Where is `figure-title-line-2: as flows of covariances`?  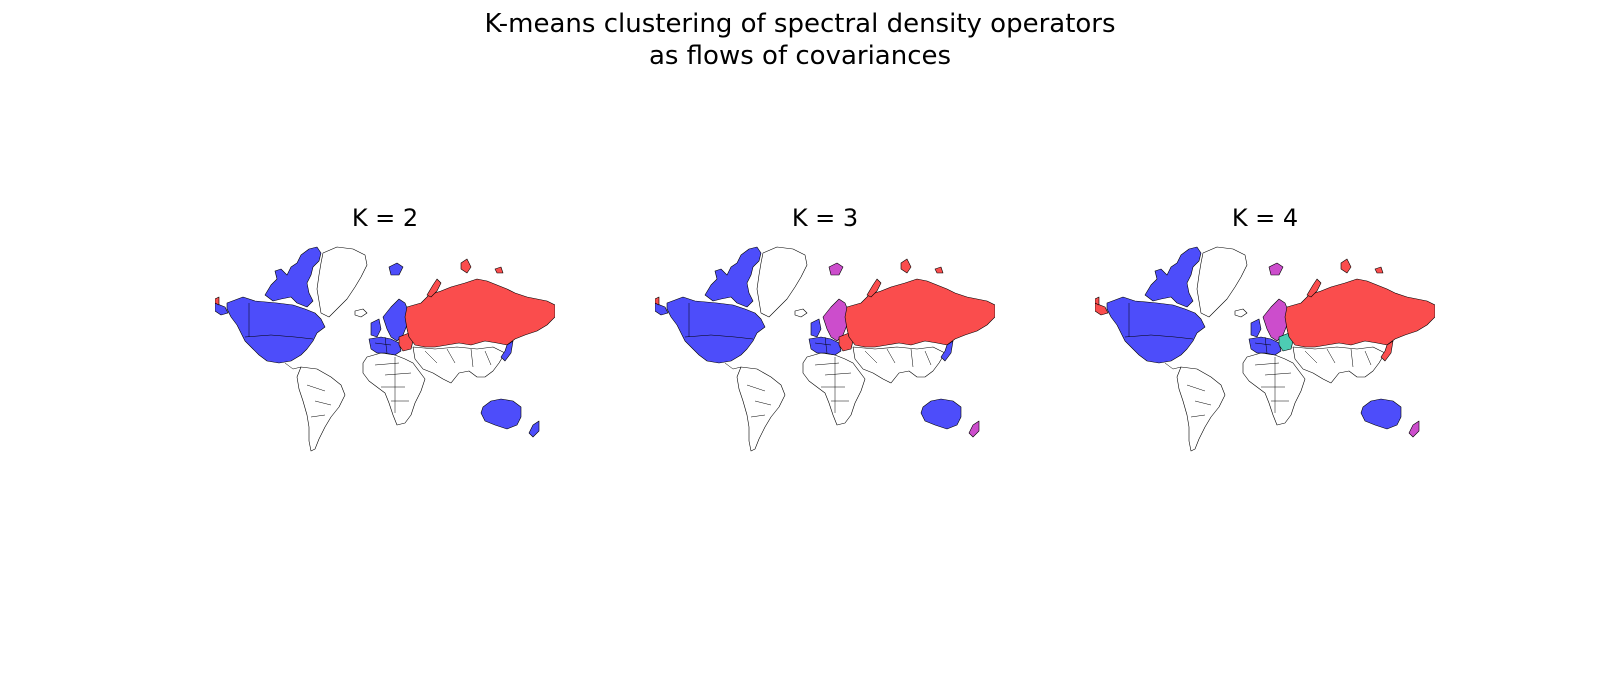
figure-title-line-2: as flows of covariances is located at coordinates (800, 56).